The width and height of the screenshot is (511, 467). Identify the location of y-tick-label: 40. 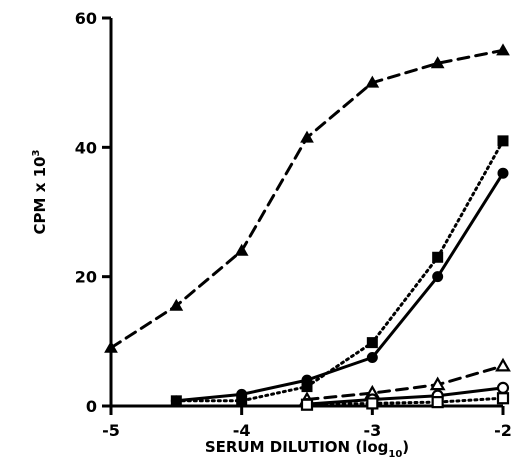
(86, 147).